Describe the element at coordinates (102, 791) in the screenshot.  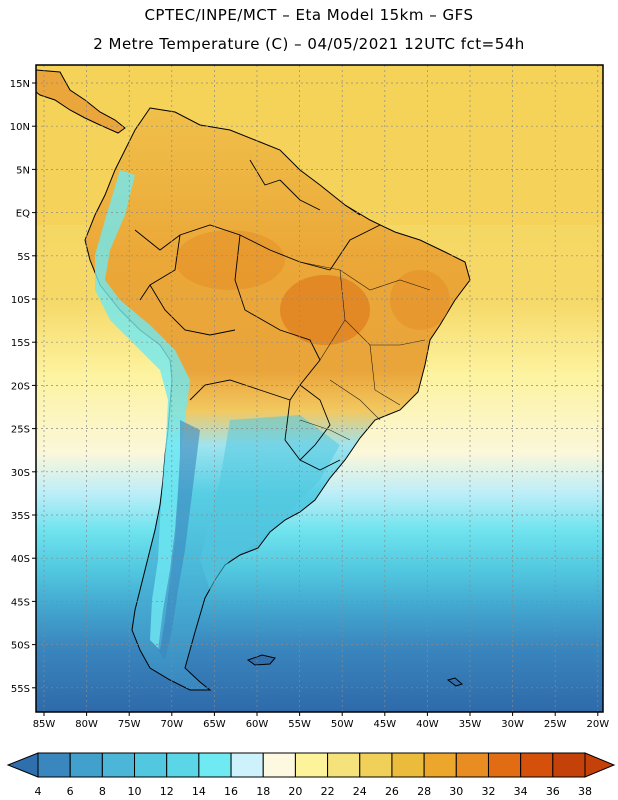
I see `colorbar-label: 8` at that location.